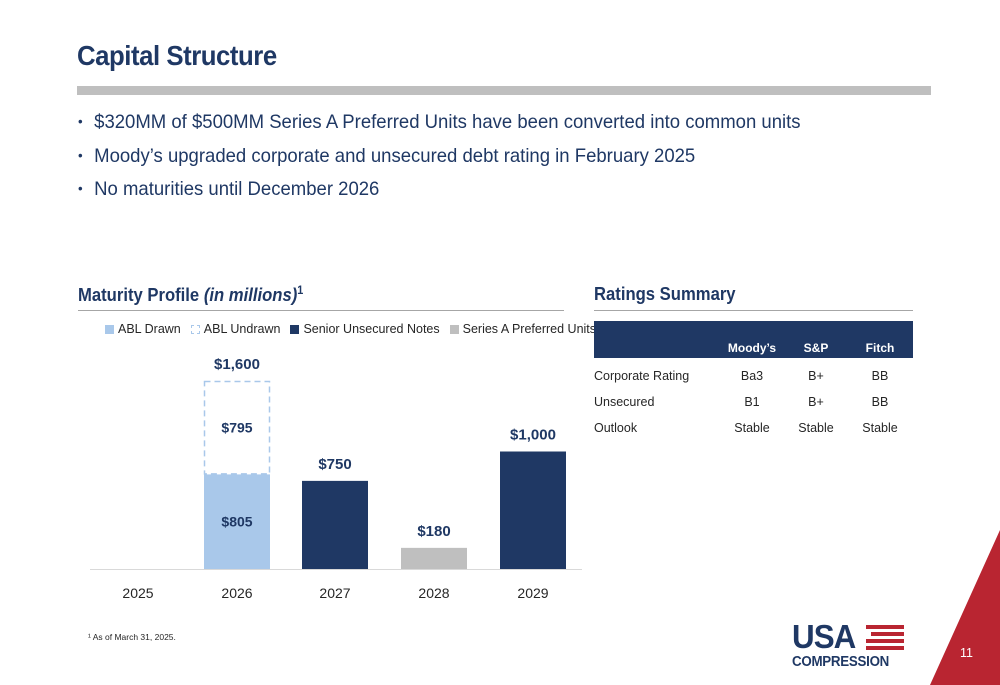 Image resolution: width=1000 pixels, height=685 pixels. Describe the element at coordinates (522, 329) in the screenshot. I see `legend-item: Series A Preferred Units` at that location.